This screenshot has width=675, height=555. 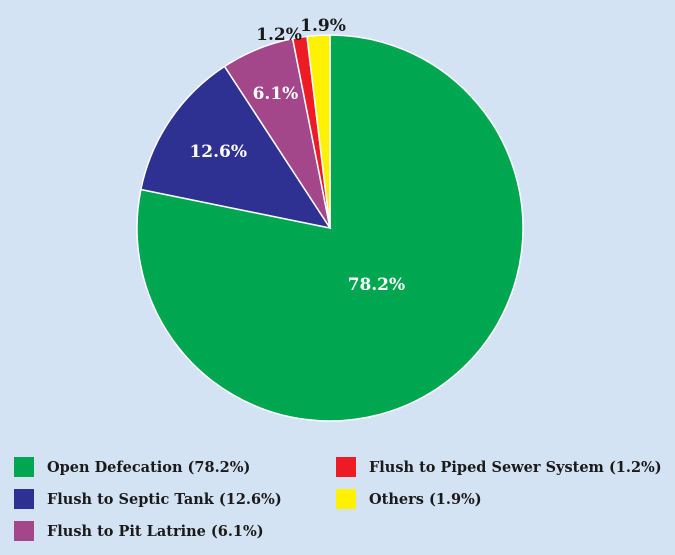 What do you see at coordinates (346, 499) in the screenshot?
I see `legend-swatch-others` at bounding box center [346, 499].